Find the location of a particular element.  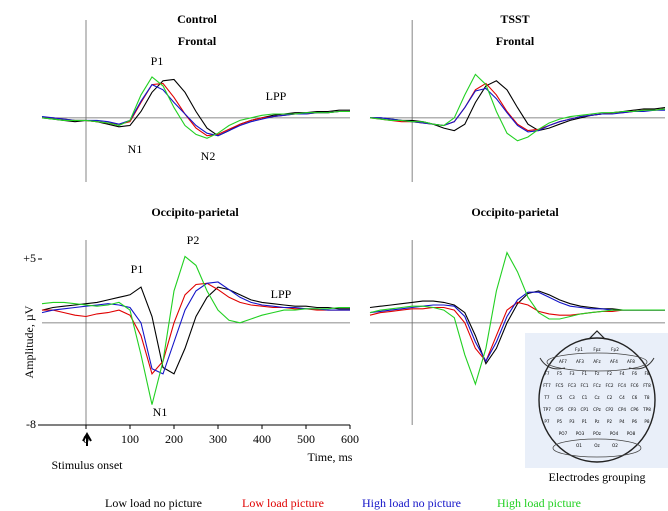

onset-label: Stimulus onset is located at coordinates (87, 465).